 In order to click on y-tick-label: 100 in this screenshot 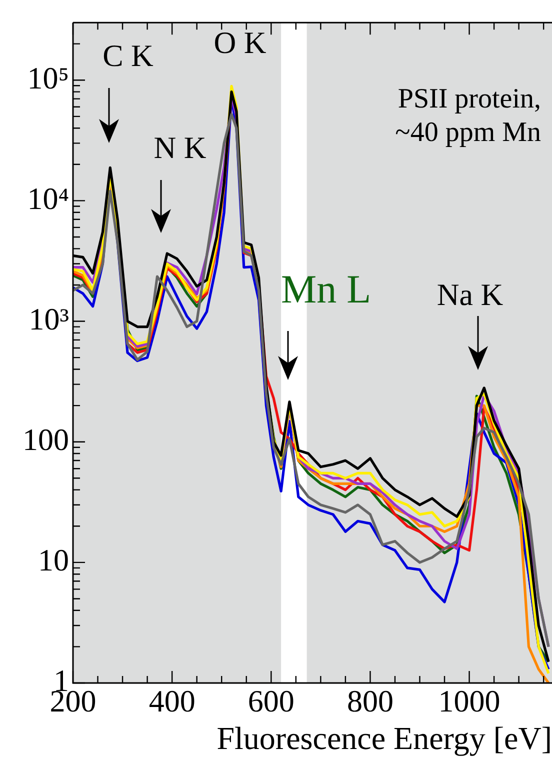, I will do `click(45, 439)`.